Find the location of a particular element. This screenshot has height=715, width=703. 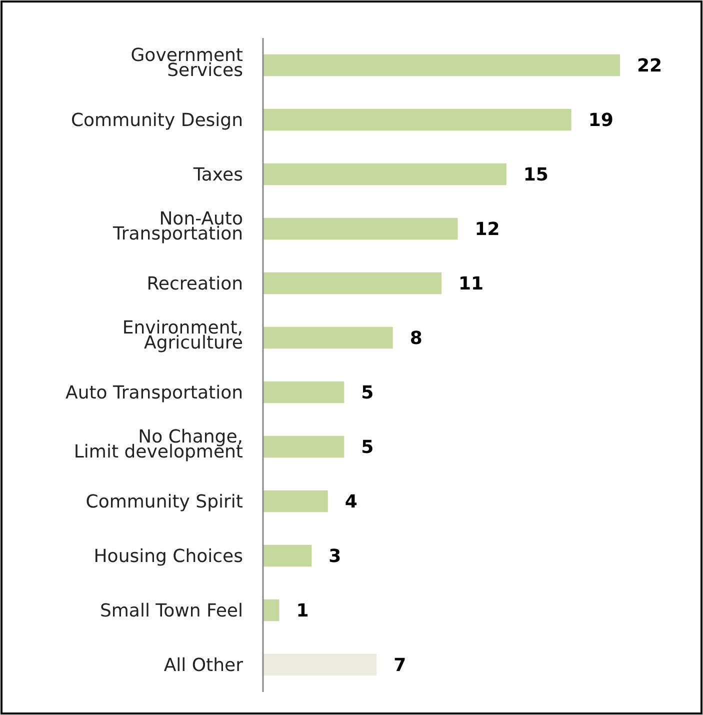

y-tick-label: Taxes is located at coordinates (217, 175).